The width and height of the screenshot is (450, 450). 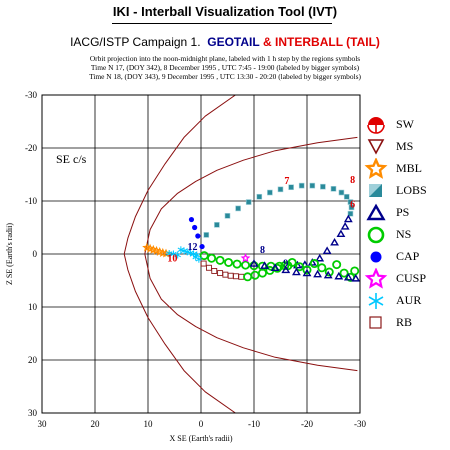 What do you see at coordinates (286, 181) in the screenshot?
I see `time-label: 7` at bounding box center [286, 181].